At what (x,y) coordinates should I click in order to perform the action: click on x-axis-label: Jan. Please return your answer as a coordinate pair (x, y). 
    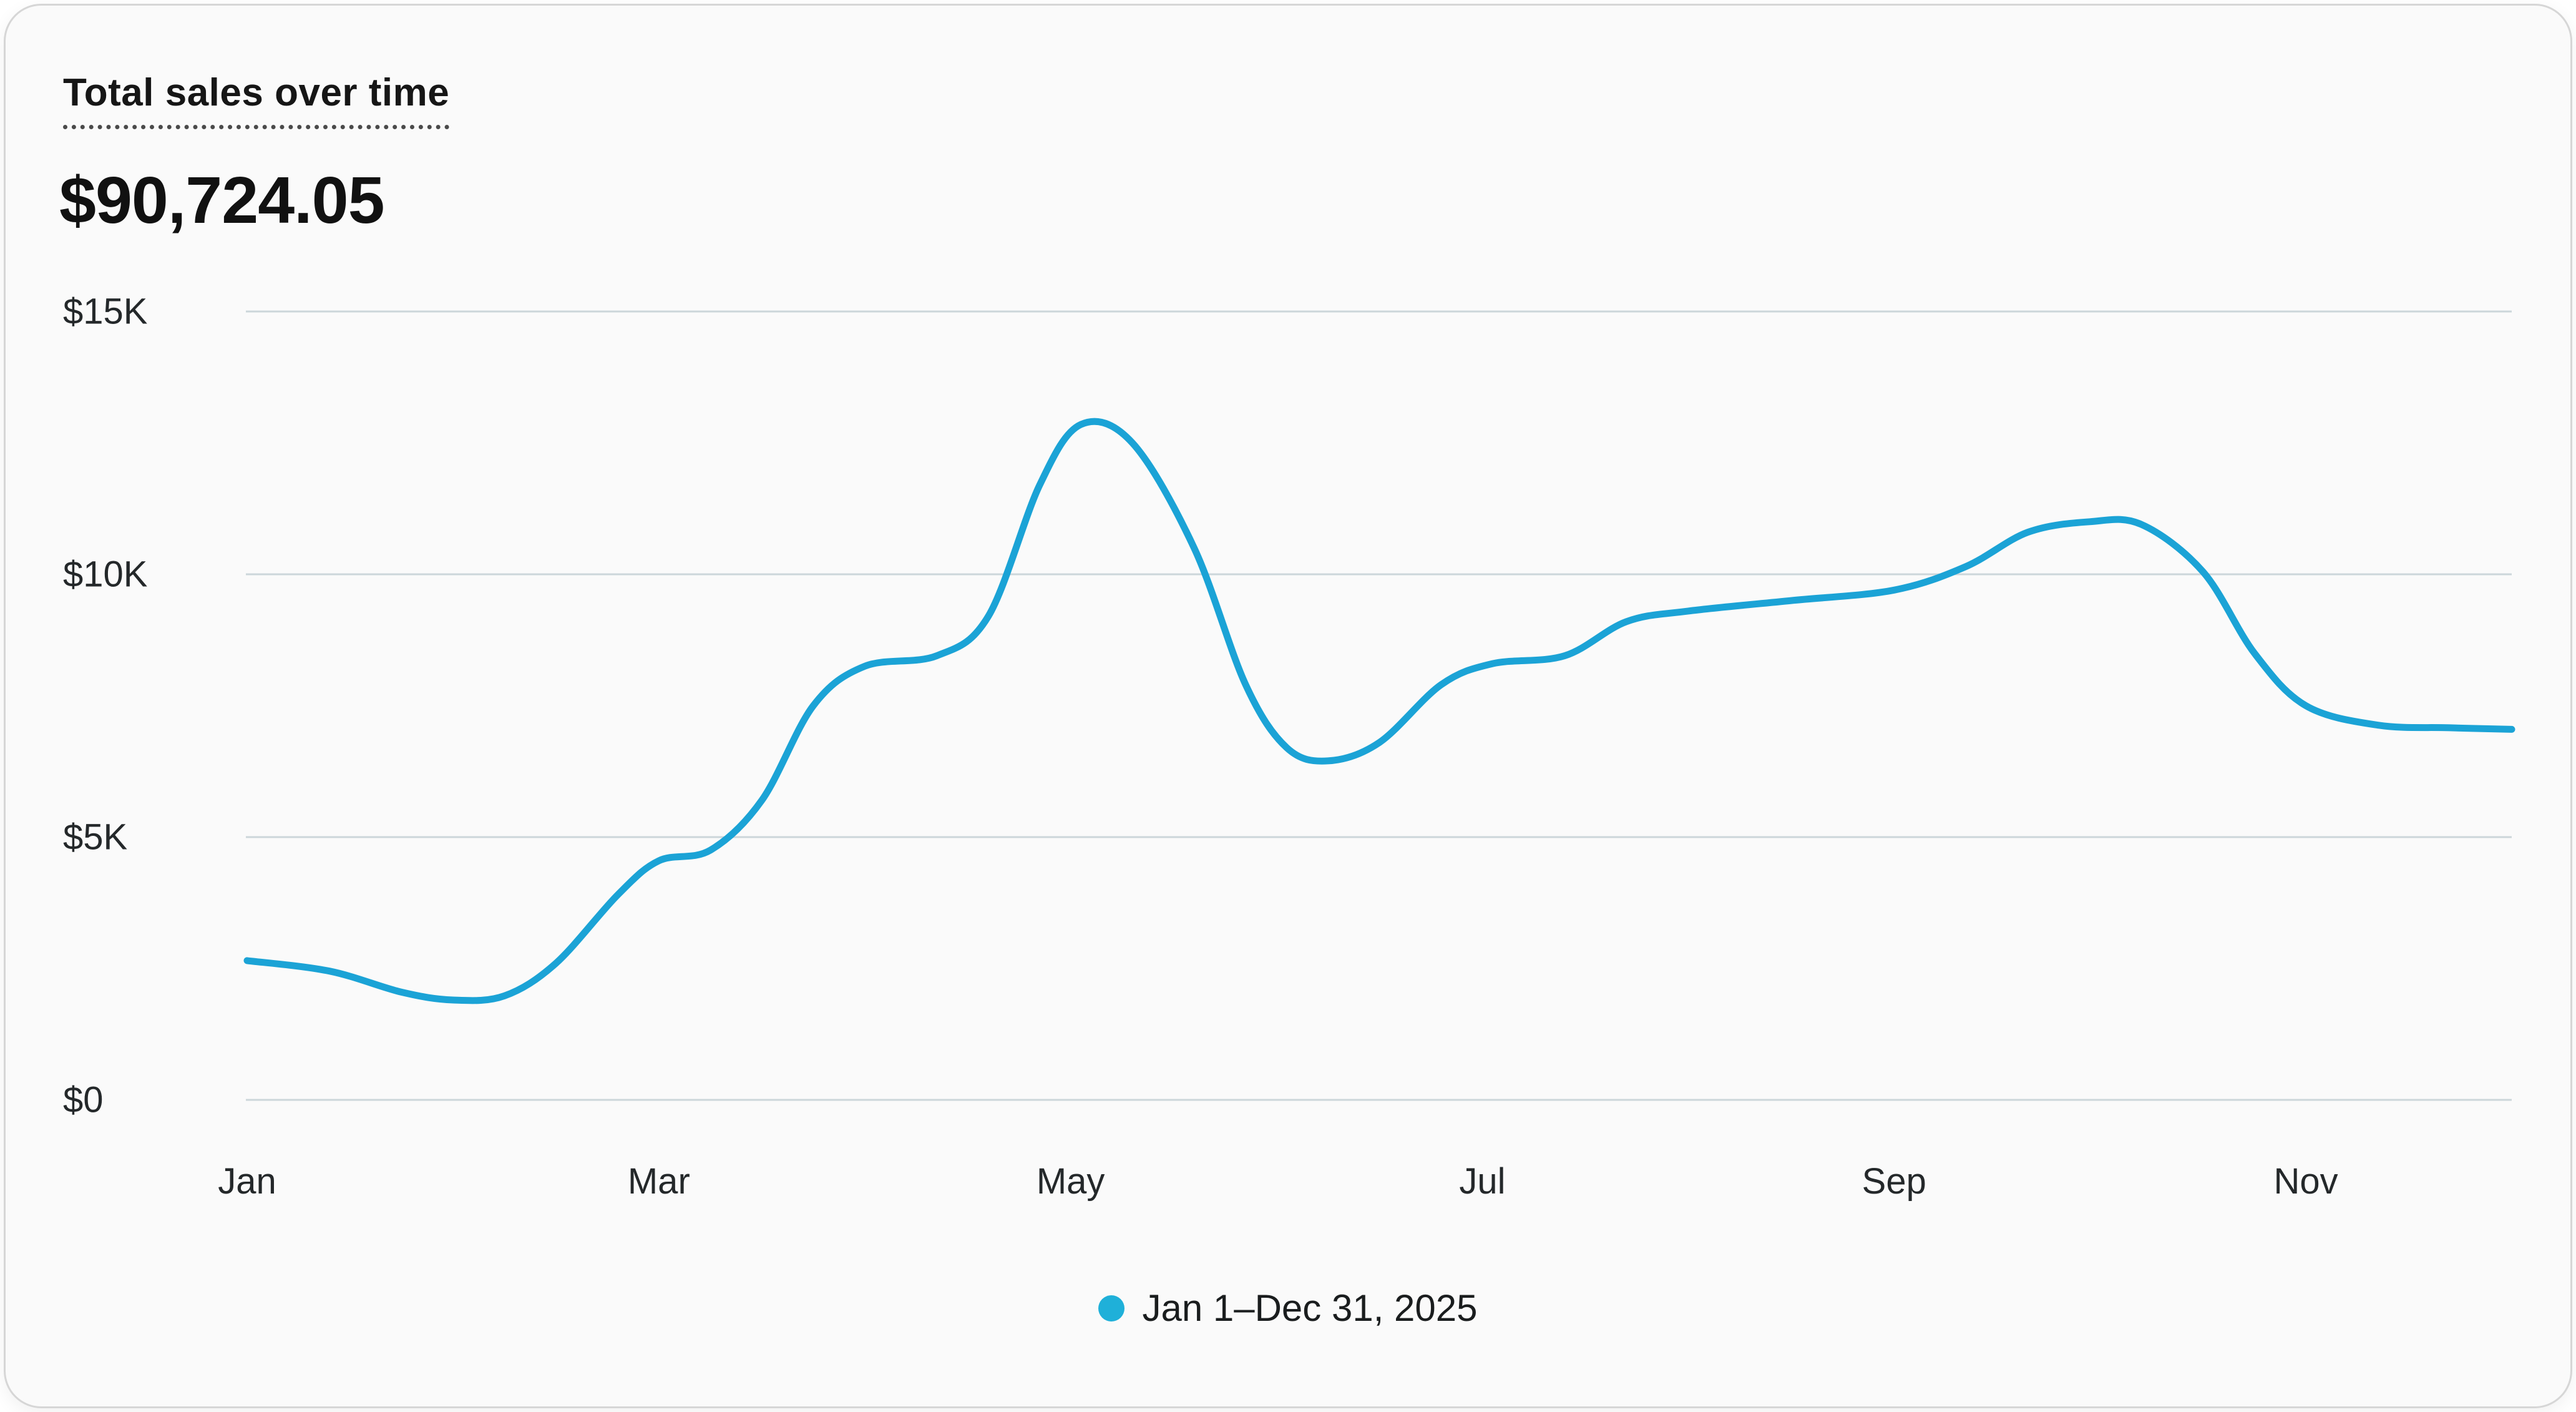
    Looking at the image, I should click on (247, 1181).